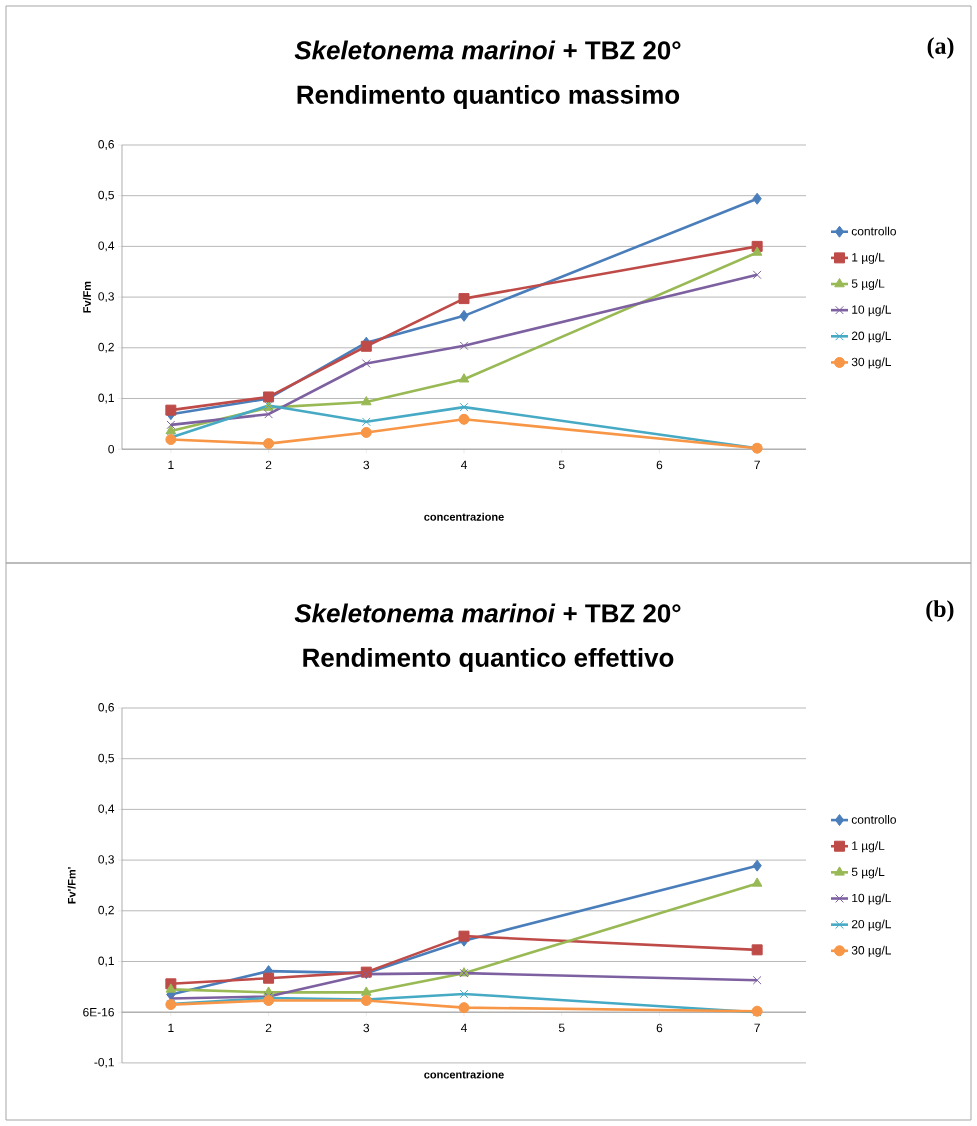 Image resolution: width=977 pixels, height=1126 pixels. I want to click on chart-subtitle: Rendimento quantico effettivo, so click(488, 660).